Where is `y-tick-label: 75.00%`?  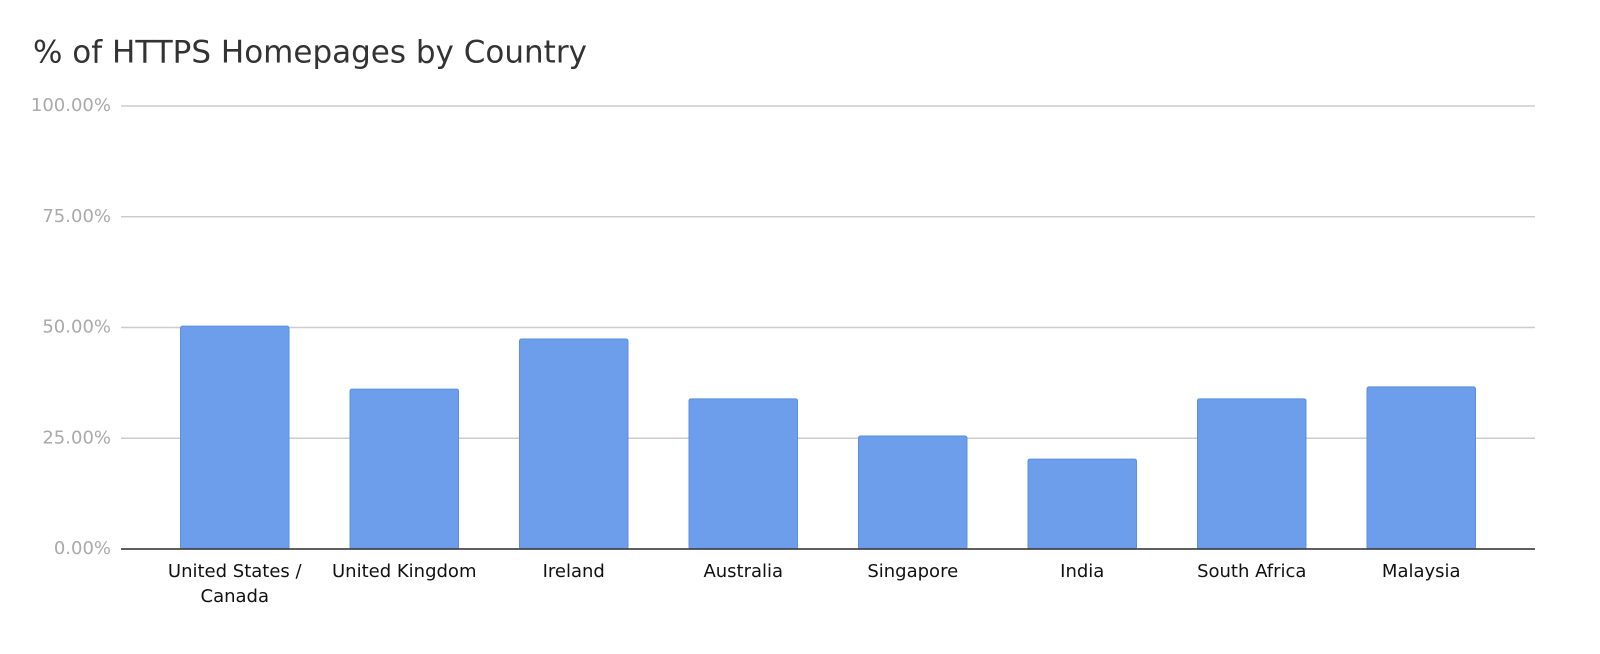
y-tick-label: 75.00% is located at coordinates (76, 216).